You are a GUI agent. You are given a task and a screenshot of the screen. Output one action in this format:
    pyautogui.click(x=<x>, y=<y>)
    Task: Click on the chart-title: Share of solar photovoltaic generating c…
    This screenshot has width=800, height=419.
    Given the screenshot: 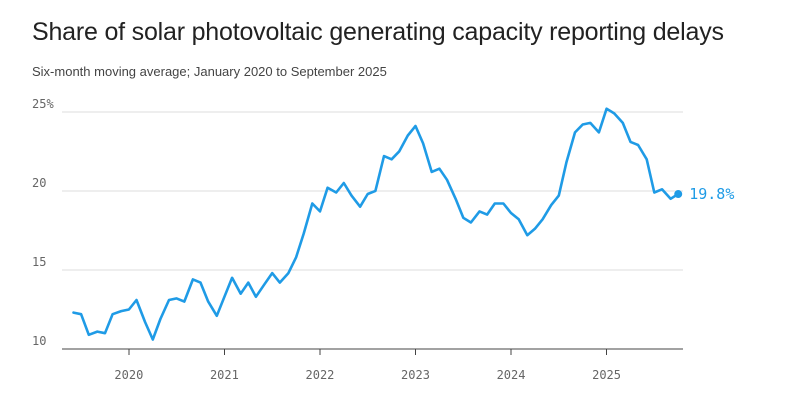 What is the action you would take?
    pyautogui.click(x=378, y=32)
    